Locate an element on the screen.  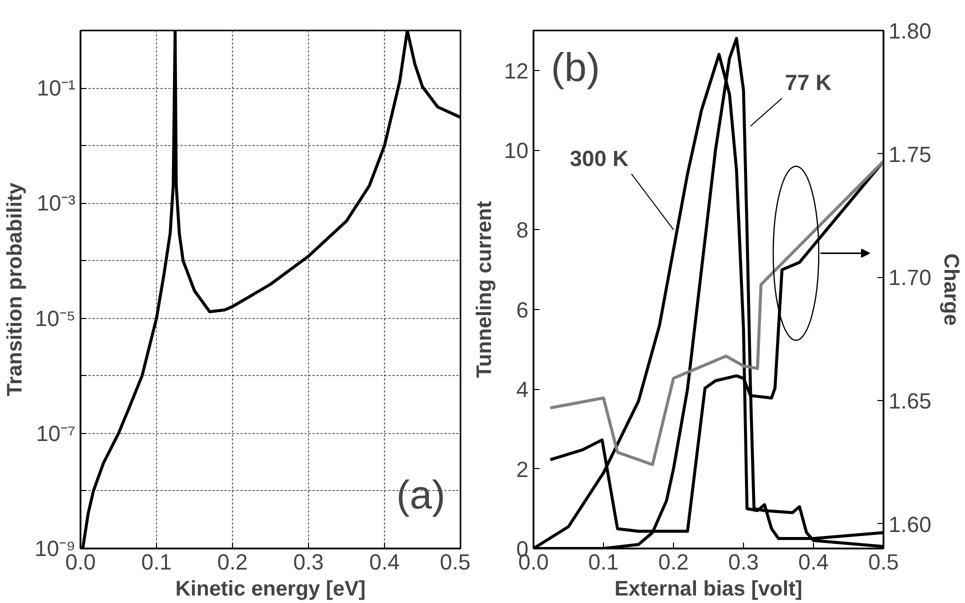
y2-tick-label: 1.65 is located at coordinates (910, 401).